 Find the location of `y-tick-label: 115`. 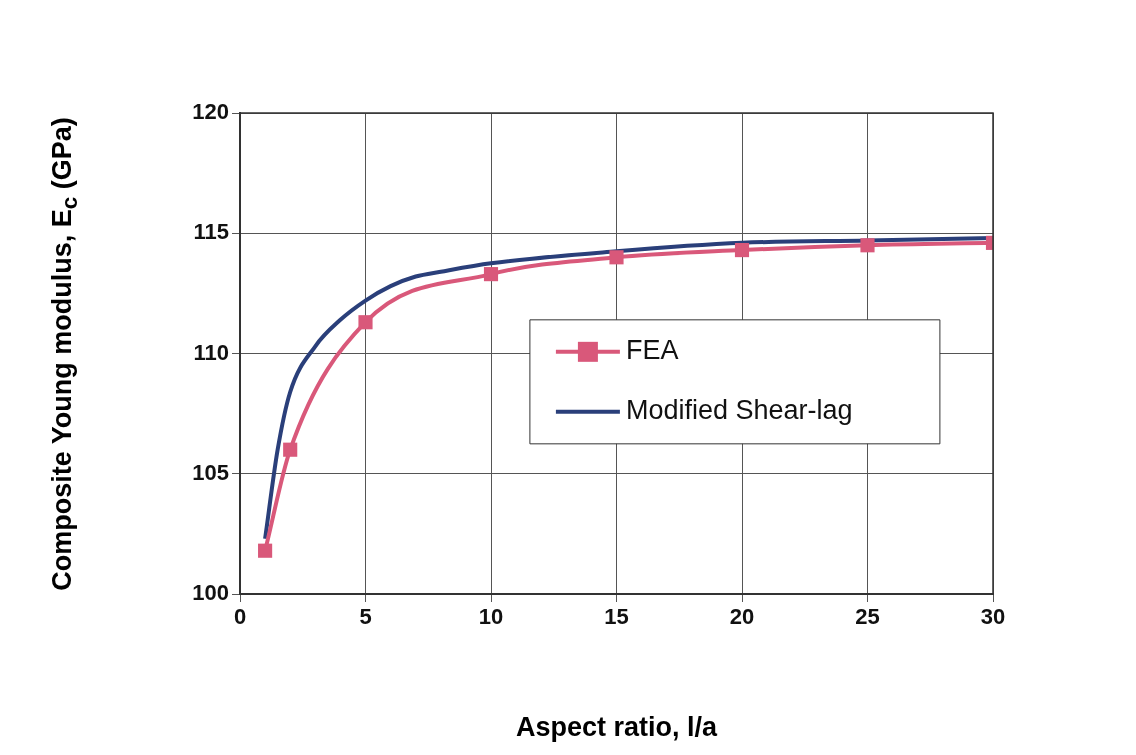

y-tick-label: 115 is located at coordinates (211, 232).